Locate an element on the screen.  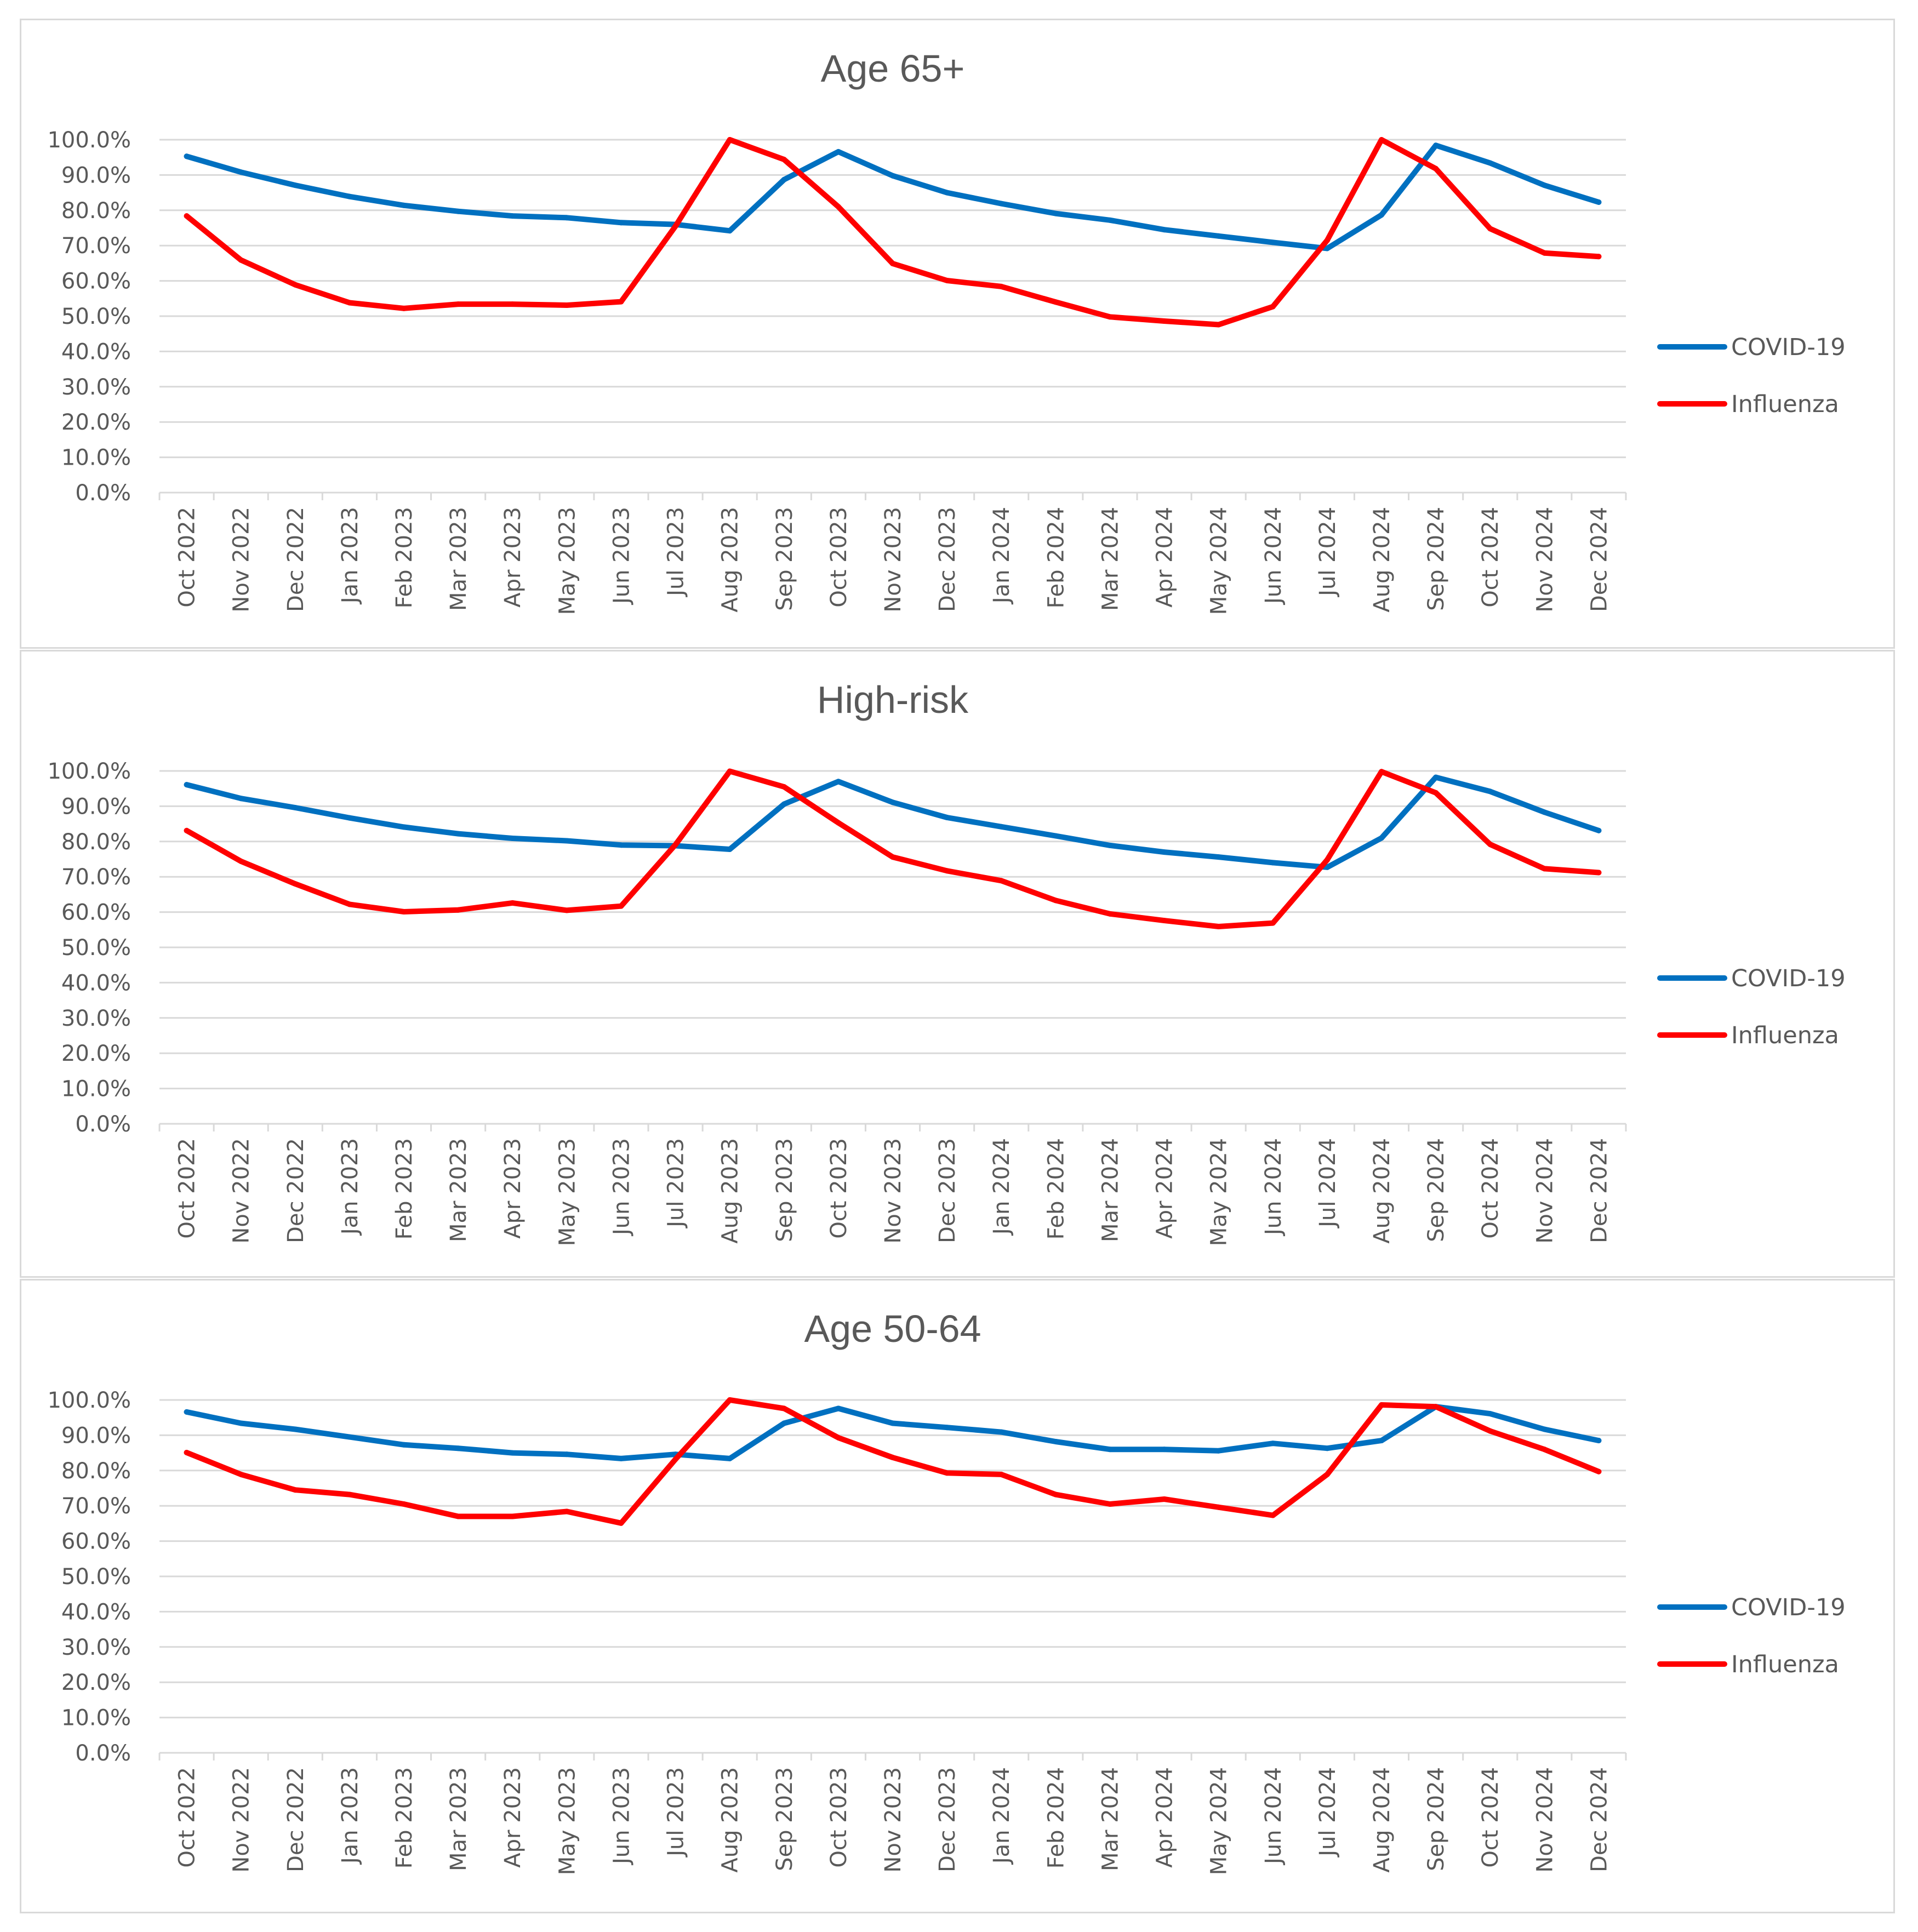
x-tick-label: Jul 2023 is located at coordinates (677, 1183).